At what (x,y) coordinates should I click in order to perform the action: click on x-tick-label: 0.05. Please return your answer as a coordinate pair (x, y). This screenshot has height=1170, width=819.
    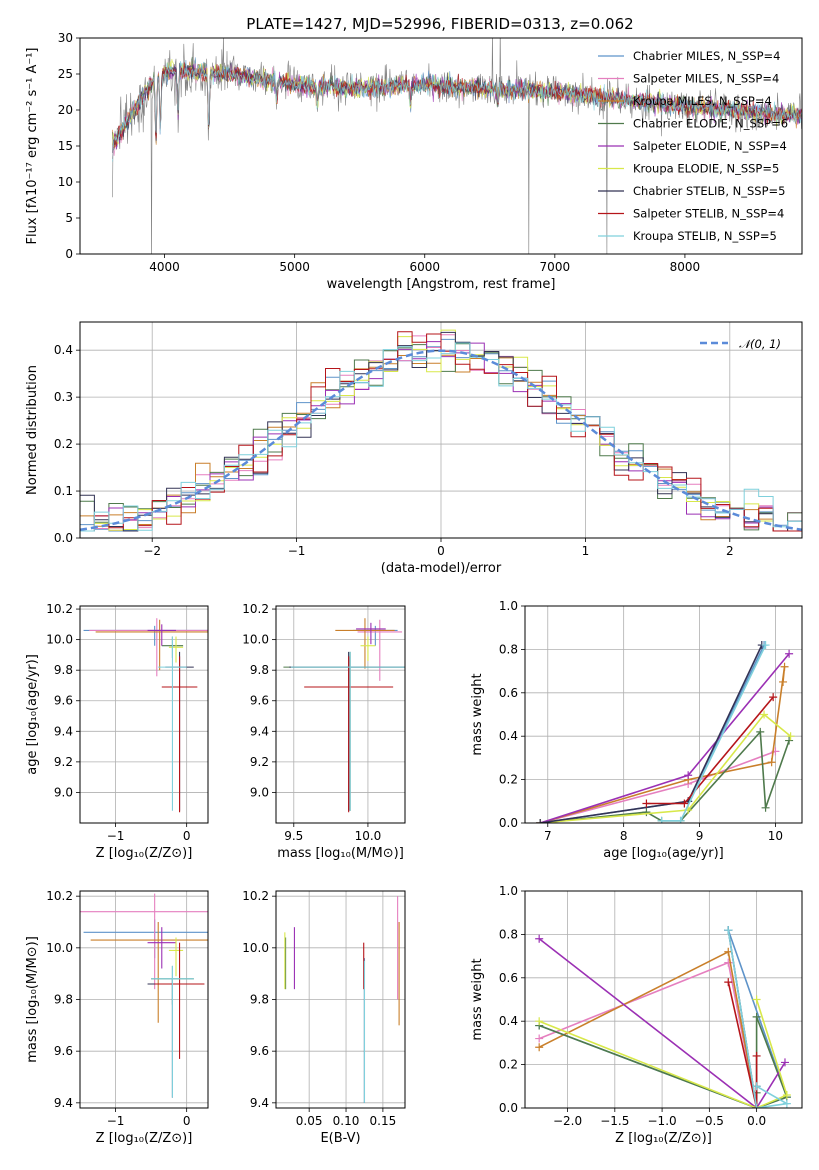
    Looking at the image, I should click on (309, 1121).